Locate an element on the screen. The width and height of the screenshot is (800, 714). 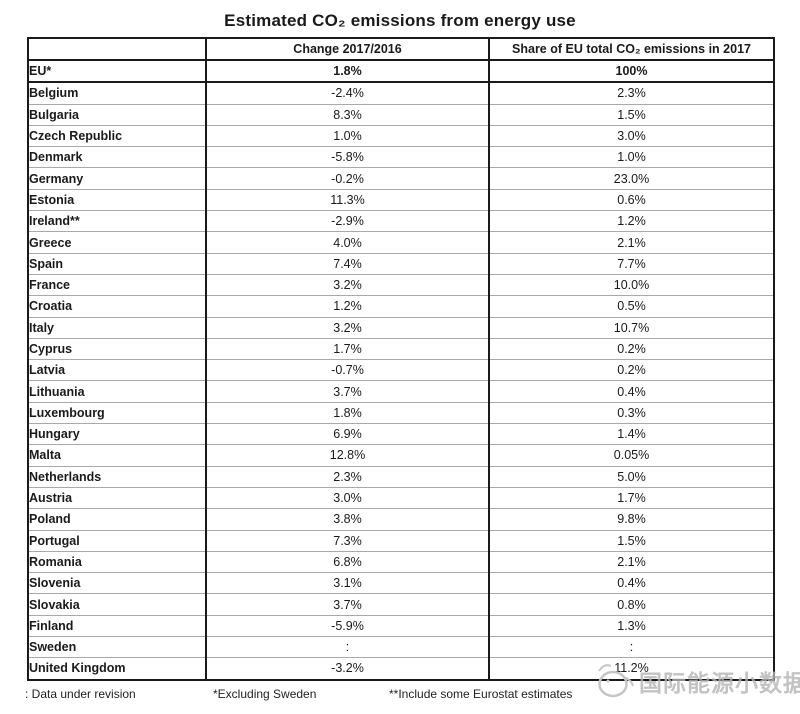
country-cell: Ireland** is located at coordinates (116, 221).